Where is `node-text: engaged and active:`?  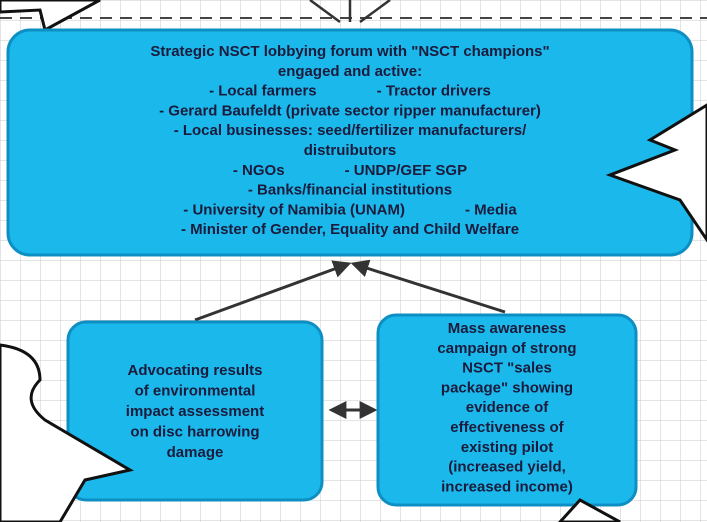 node-text: engaged and active: is located at coordinates (350, 71).